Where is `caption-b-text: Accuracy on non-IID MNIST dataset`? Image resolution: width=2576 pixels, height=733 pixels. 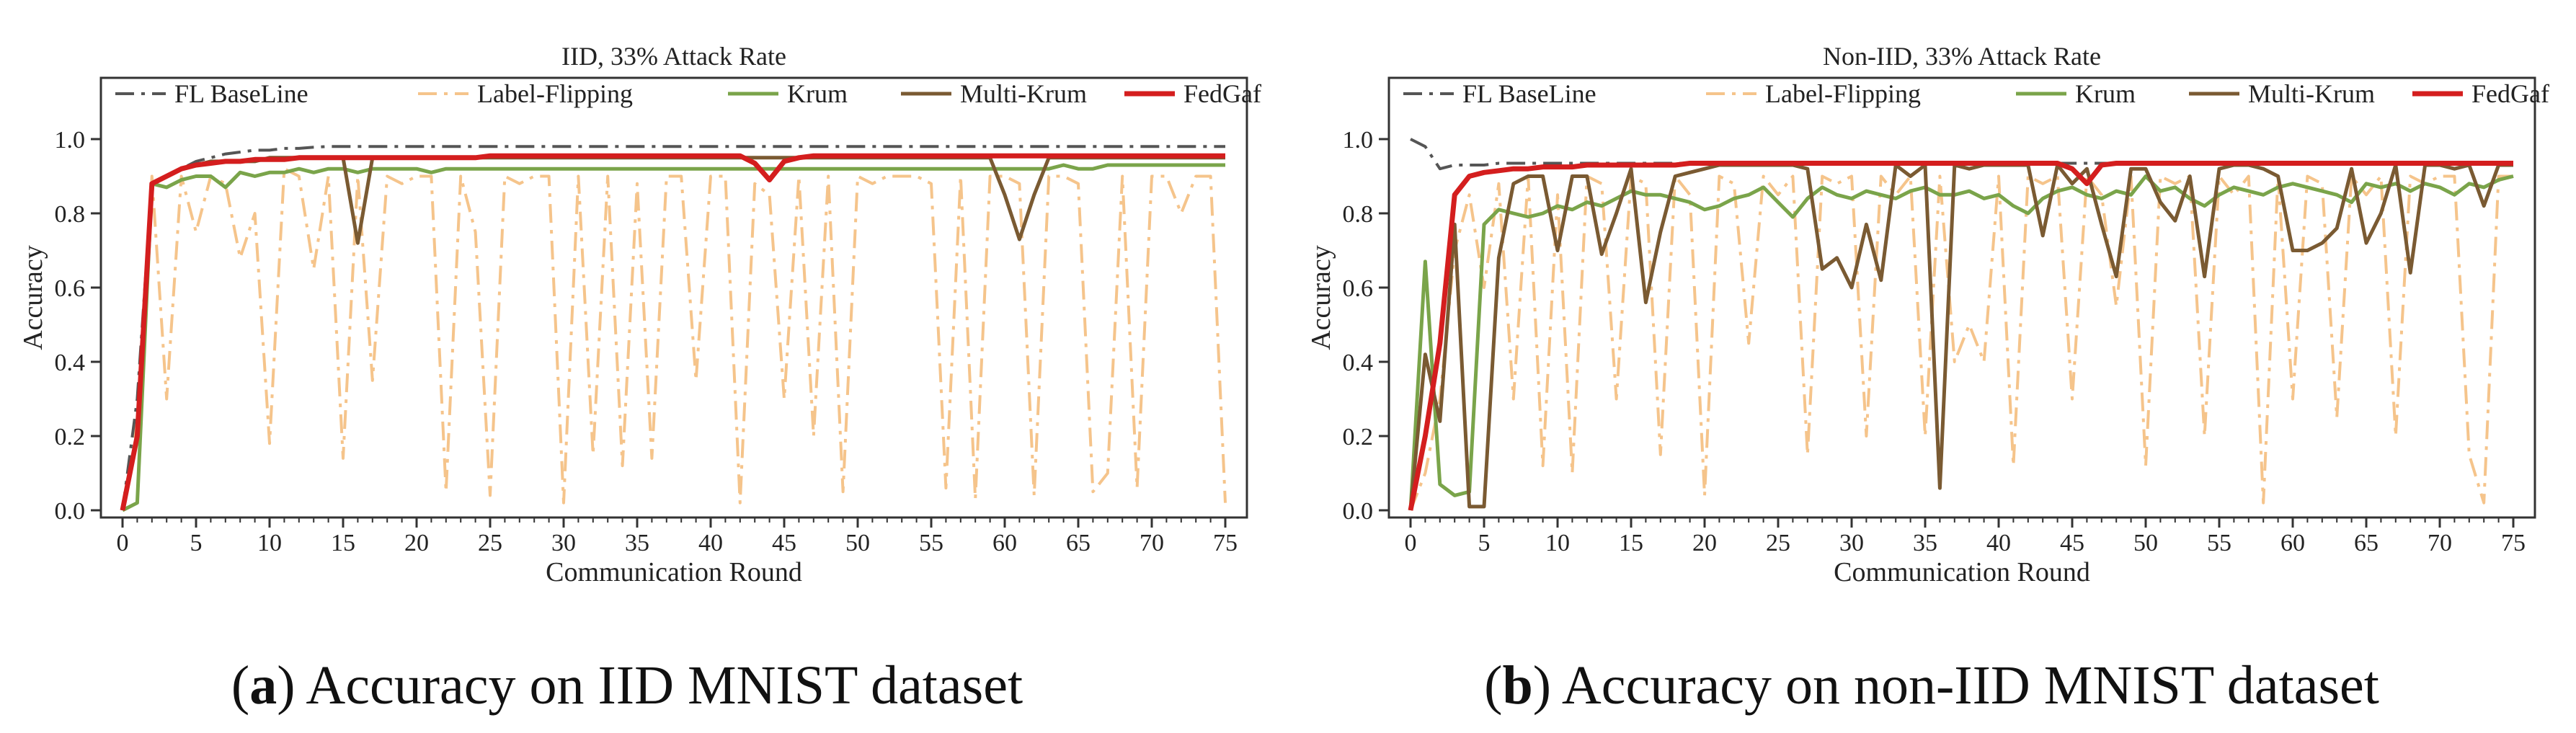
caption-b-text: Accuracy on non-IID MNIST dataset is located at coordinates (1970, 685).